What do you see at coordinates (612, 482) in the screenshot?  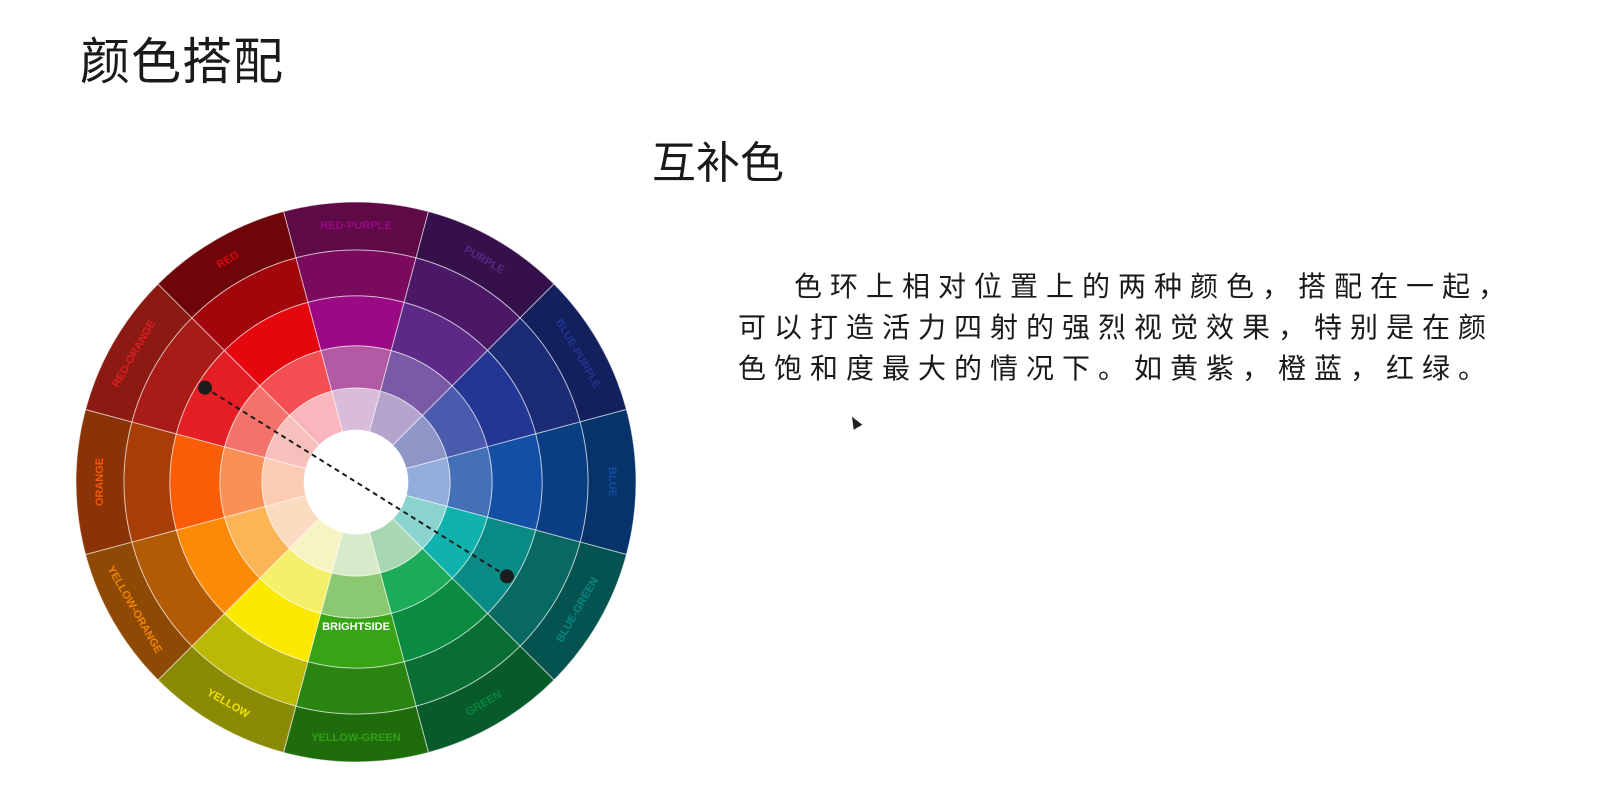 I see `wheel-label-blue: BLUE` at bounding box center [612, 482].